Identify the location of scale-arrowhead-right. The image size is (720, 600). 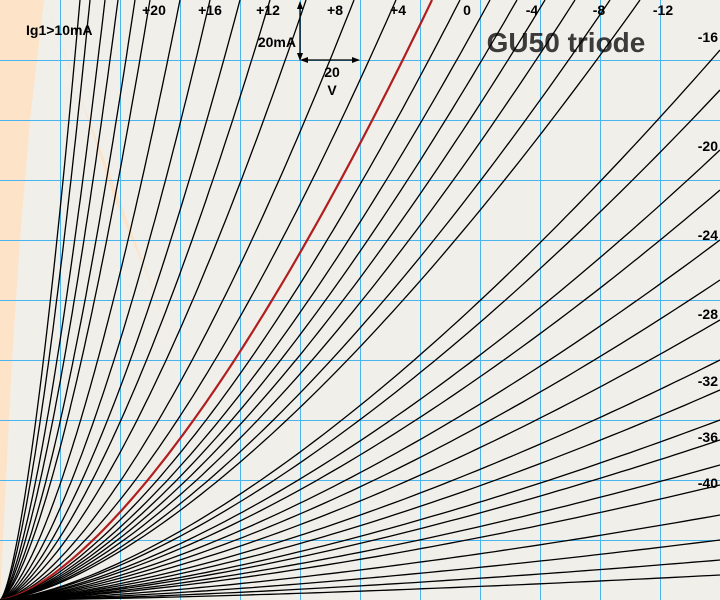
(356, 60).